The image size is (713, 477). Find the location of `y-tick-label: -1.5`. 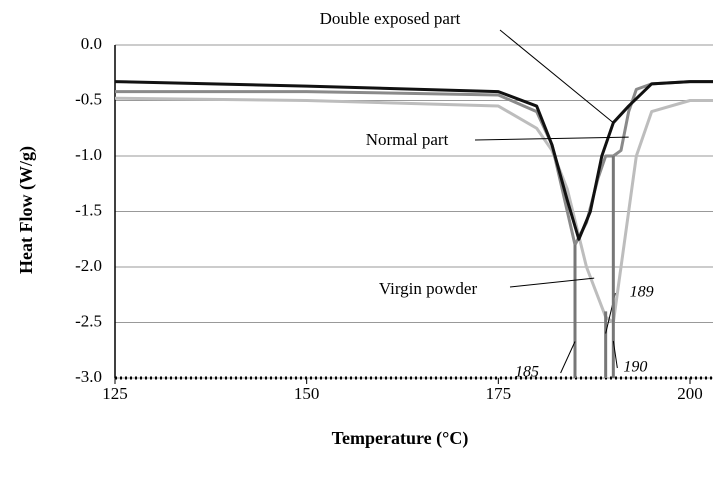

y-tick-label: -1.5 is located at coordinates (88, 209).